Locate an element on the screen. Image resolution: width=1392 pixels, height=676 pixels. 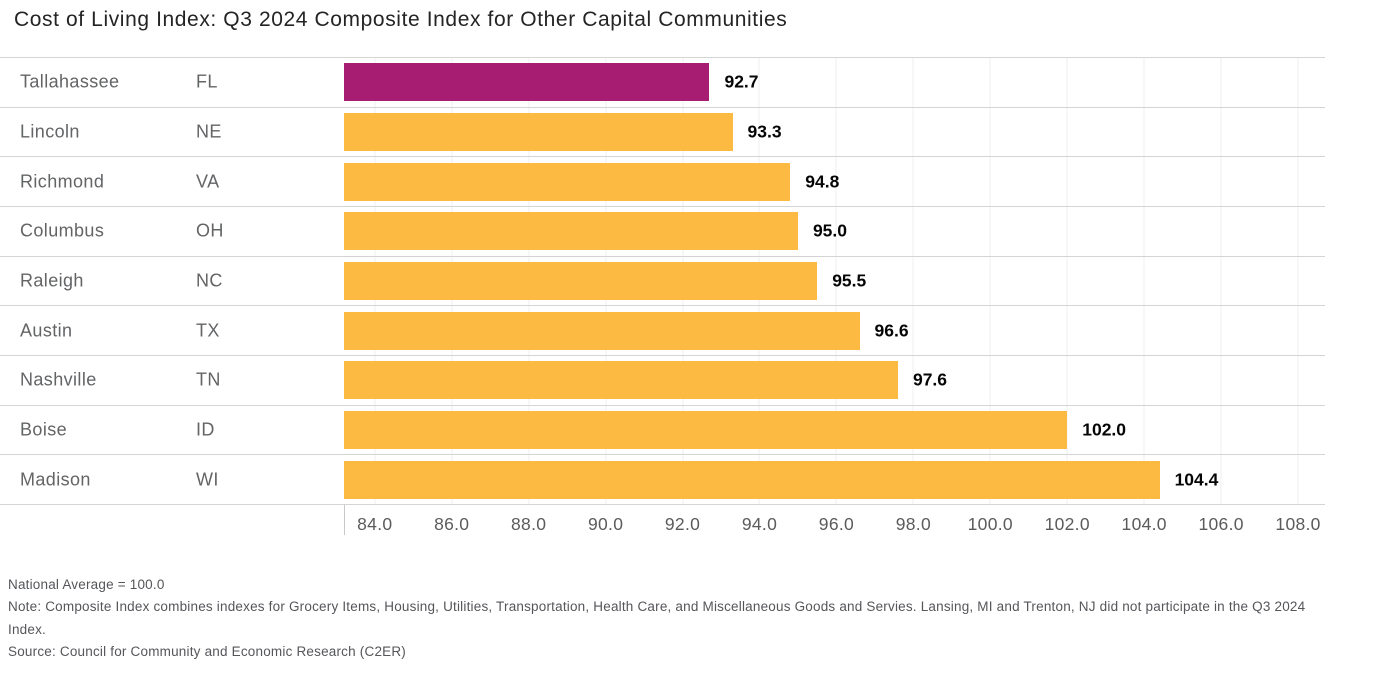
row-plot: 104.4 is located at coordinates (834, 479).